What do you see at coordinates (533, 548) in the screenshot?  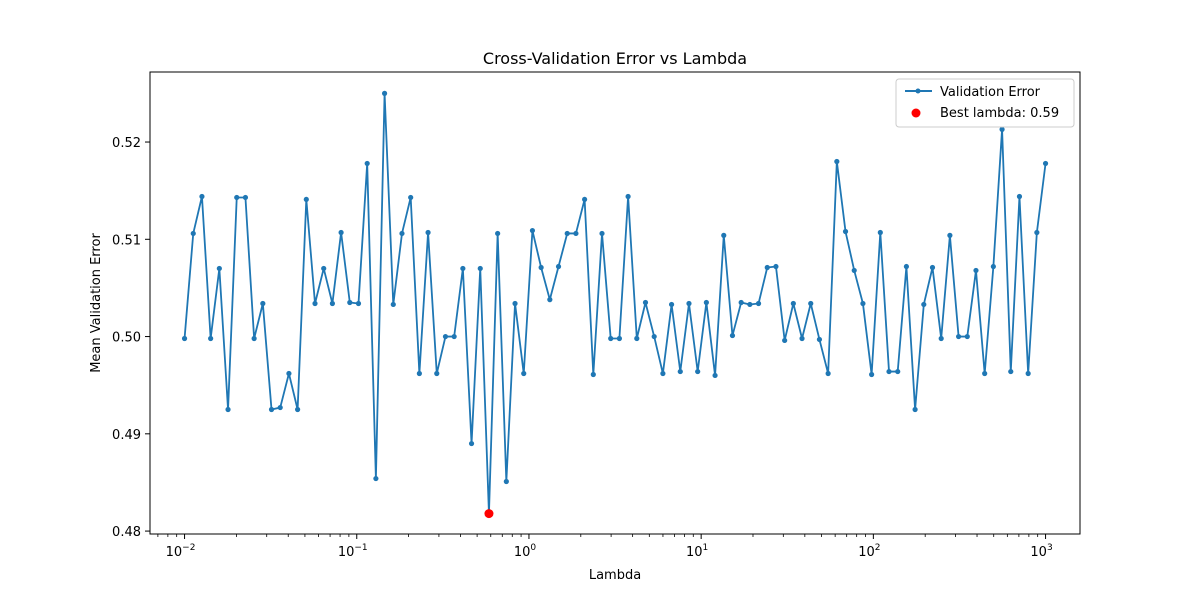 I see `x-tick-label-exp-2: 0` at bounding box center [533, 548].